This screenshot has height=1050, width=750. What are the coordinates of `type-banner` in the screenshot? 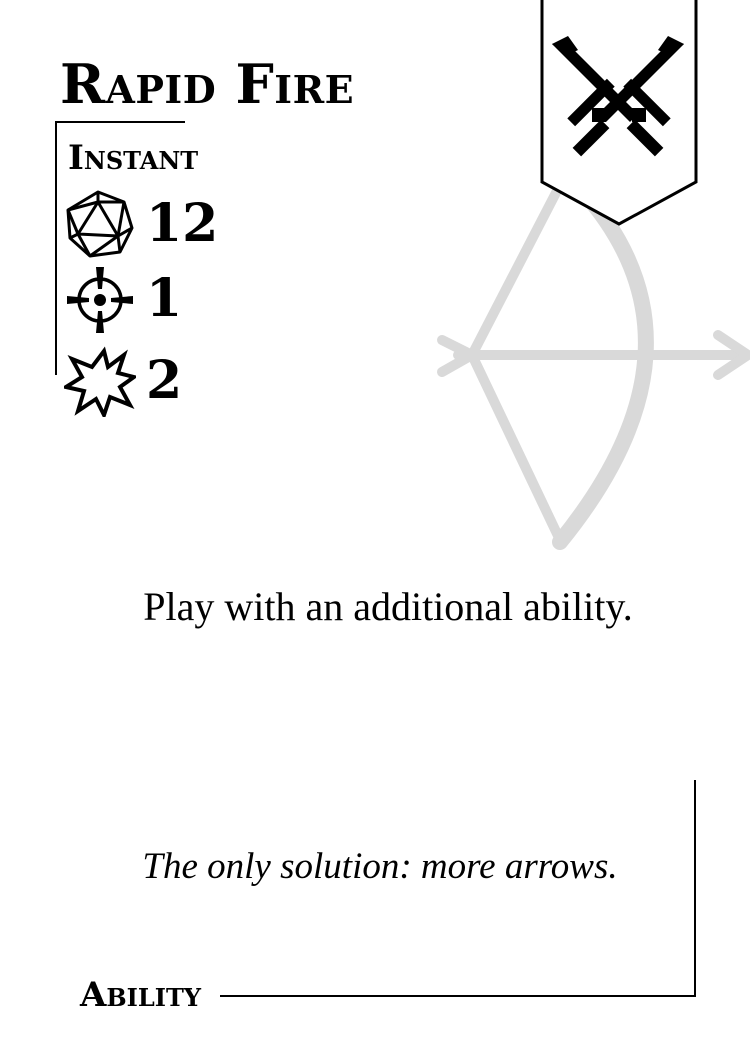 It's located at (619, 113).